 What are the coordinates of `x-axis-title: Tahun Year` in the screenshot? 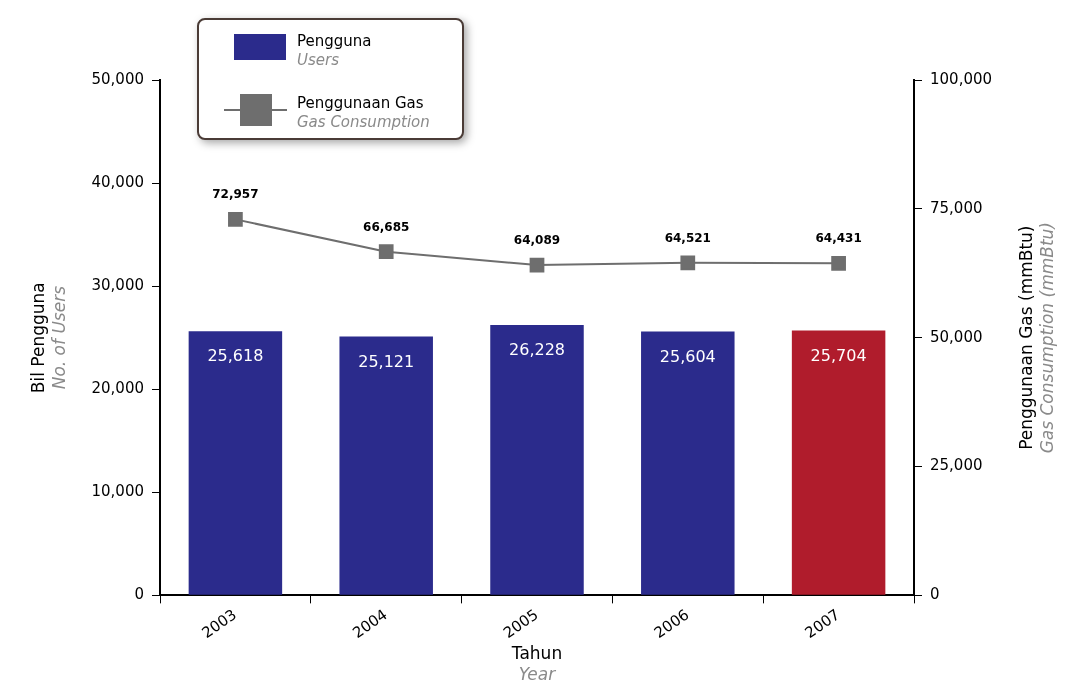 It's located at (536, 664).